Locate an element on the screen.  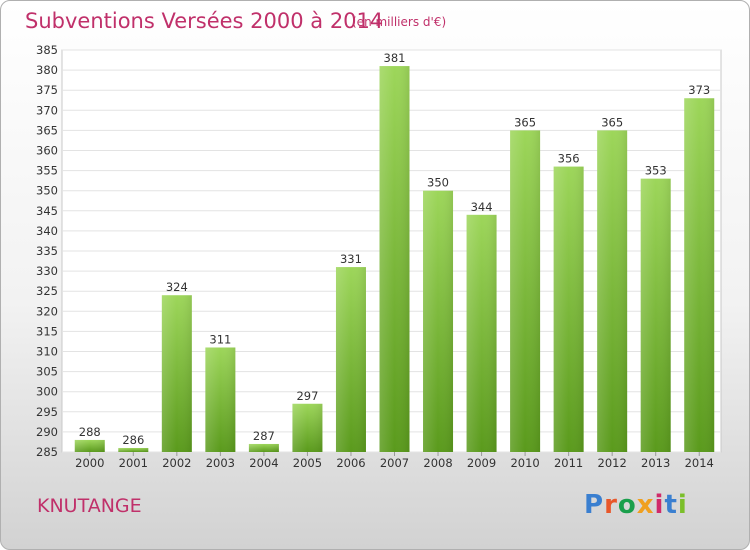
y-tick-label: 365 is located at coordinates (47, 130).